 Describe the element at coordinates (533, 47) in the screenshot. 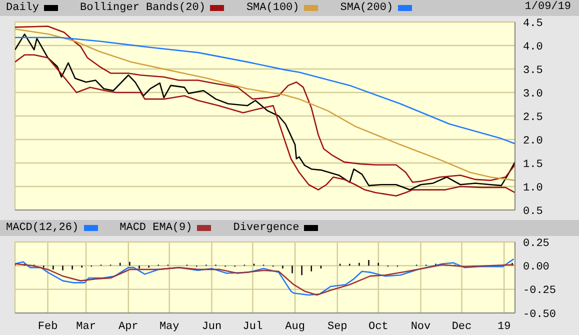

I see `y-tick-label: 4.0` at that location.